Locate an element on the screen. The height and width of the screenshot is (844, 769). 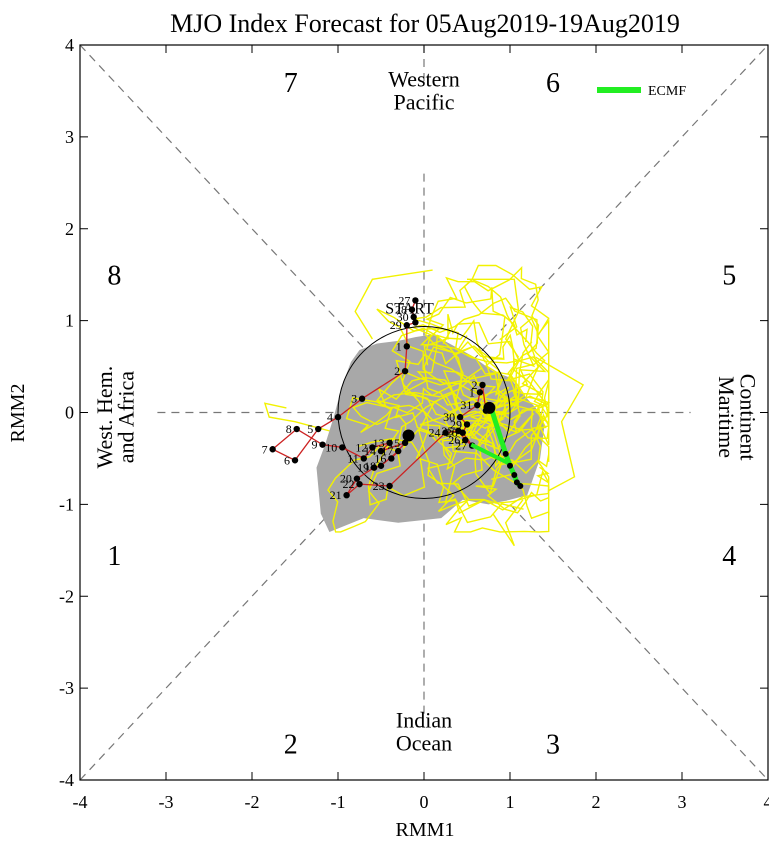
observed-point-label: 2 is located at coordinates (474, 385).